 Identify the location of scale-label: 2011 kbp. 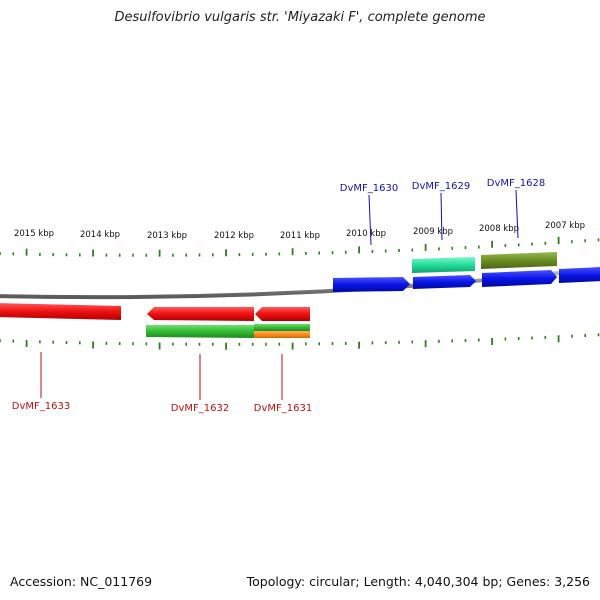
(300, 236).